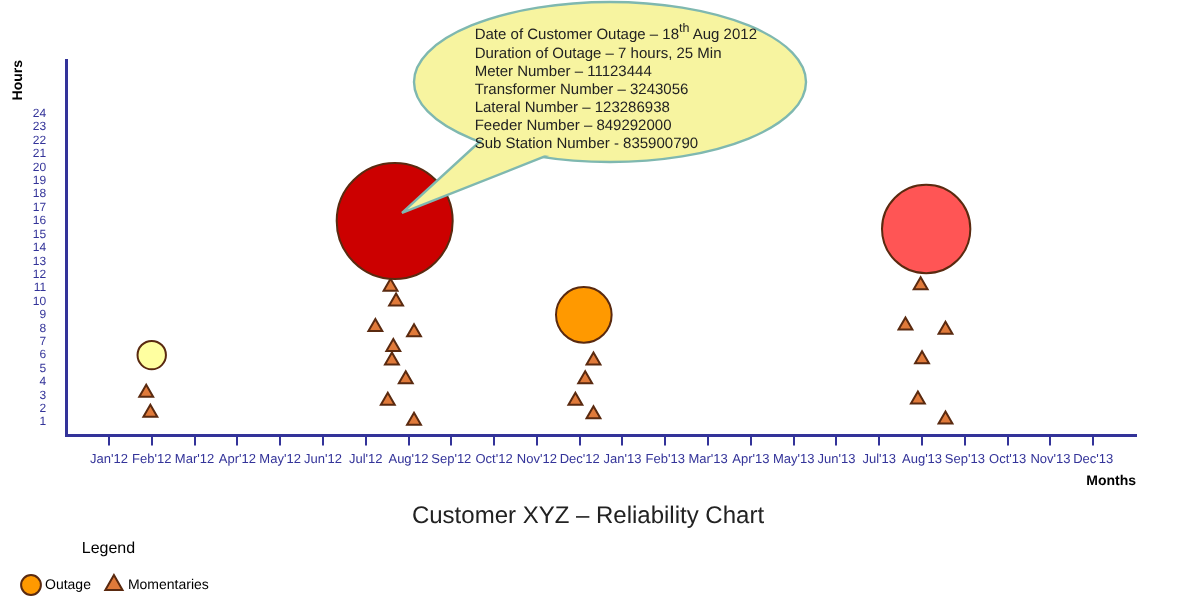  What do you see at coordinates (588, 515) in the screenshot?
I see `text: Customer XYZ – Reliability Chart` at bounding box center [588, 515].